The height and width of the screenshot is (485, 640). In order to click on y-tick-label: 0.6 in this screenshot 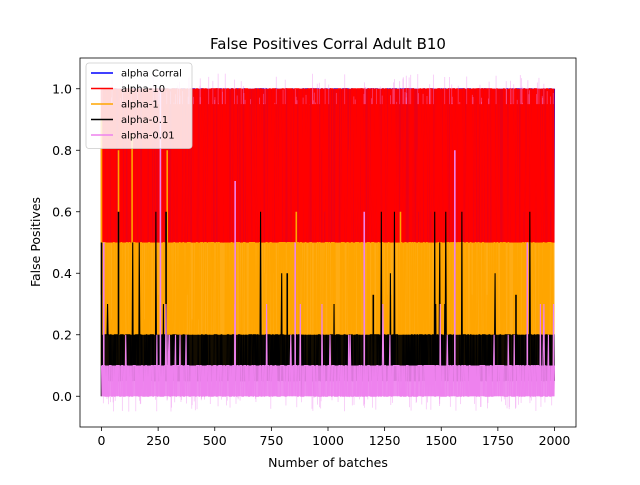, I will do `click(62, 211)`.